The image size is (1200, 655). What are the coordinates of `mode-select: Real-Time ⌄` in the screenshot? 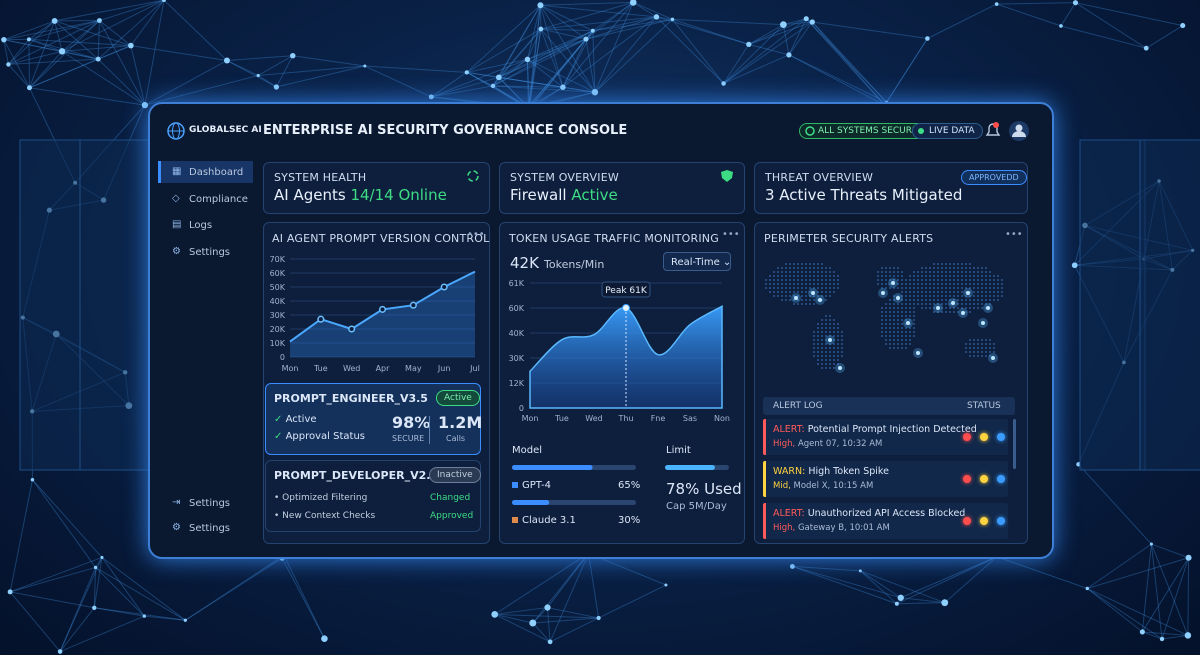 It's located at (697, 261).